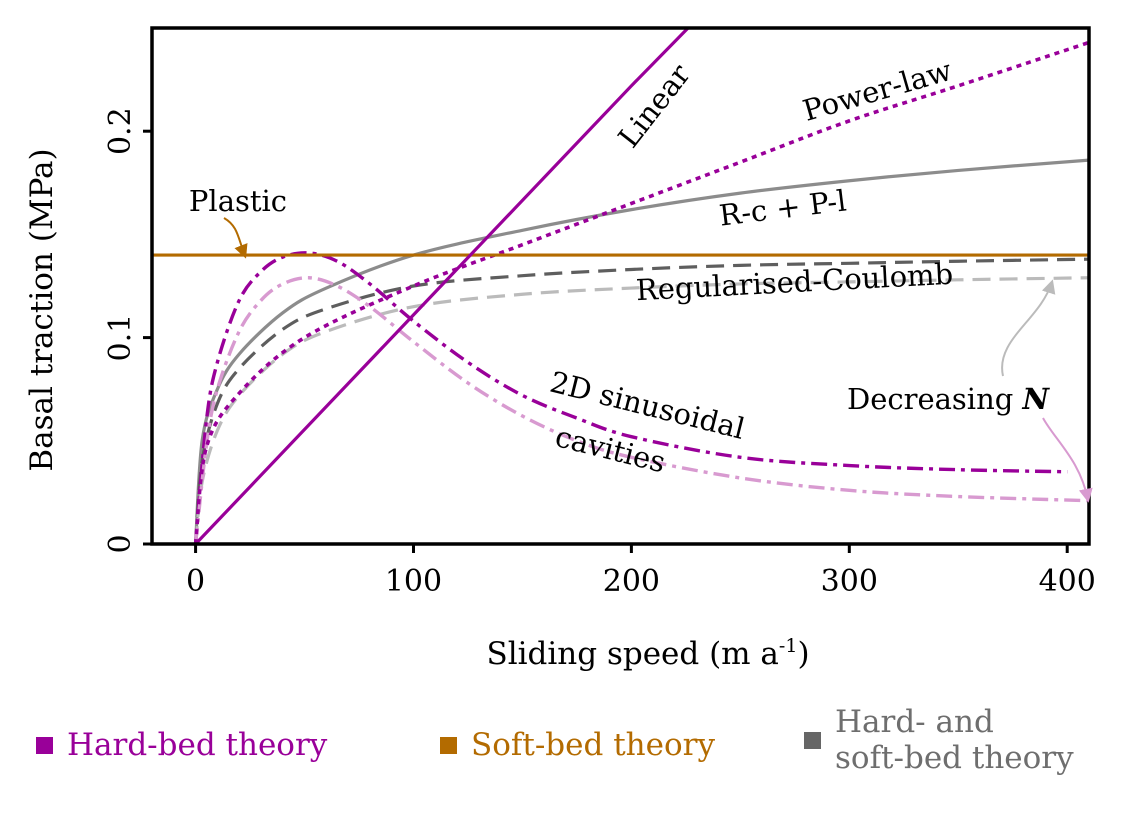  Describe the element at coordinates (1067, 581) in the screenshot. I see `x-tick-label: 400` at that location.